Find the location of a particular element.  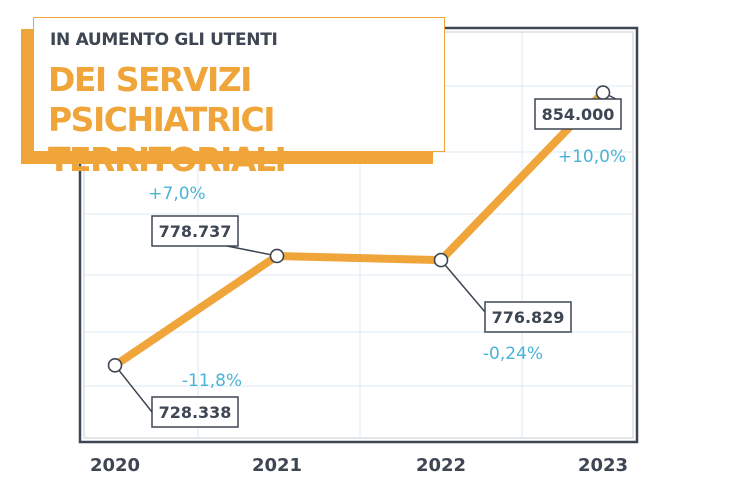

value-label: 776.829 is located at coordinates (528, 317).